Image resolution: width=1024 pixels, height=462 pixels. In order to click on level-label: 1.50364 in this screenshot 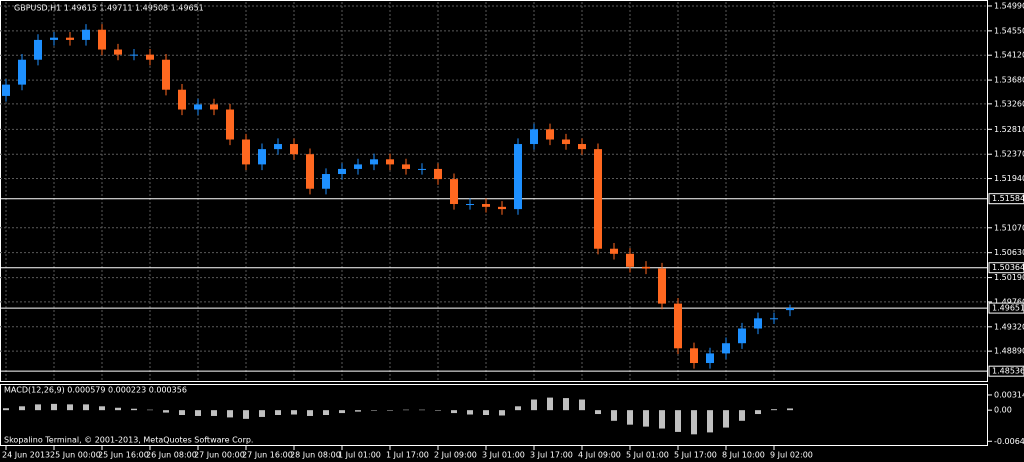, I will do `click(1008, 267)`.